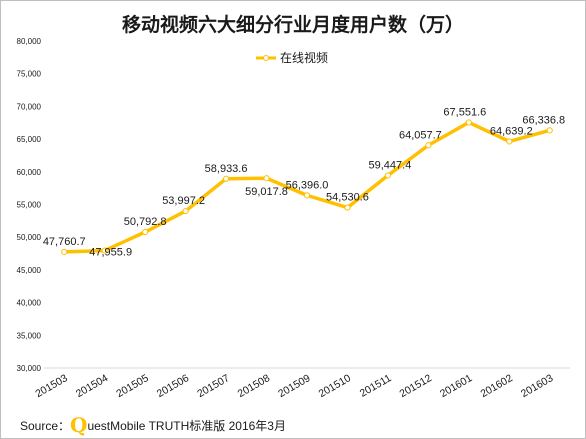  I want to click on x-tick-label: 201510, so click(335, 386).